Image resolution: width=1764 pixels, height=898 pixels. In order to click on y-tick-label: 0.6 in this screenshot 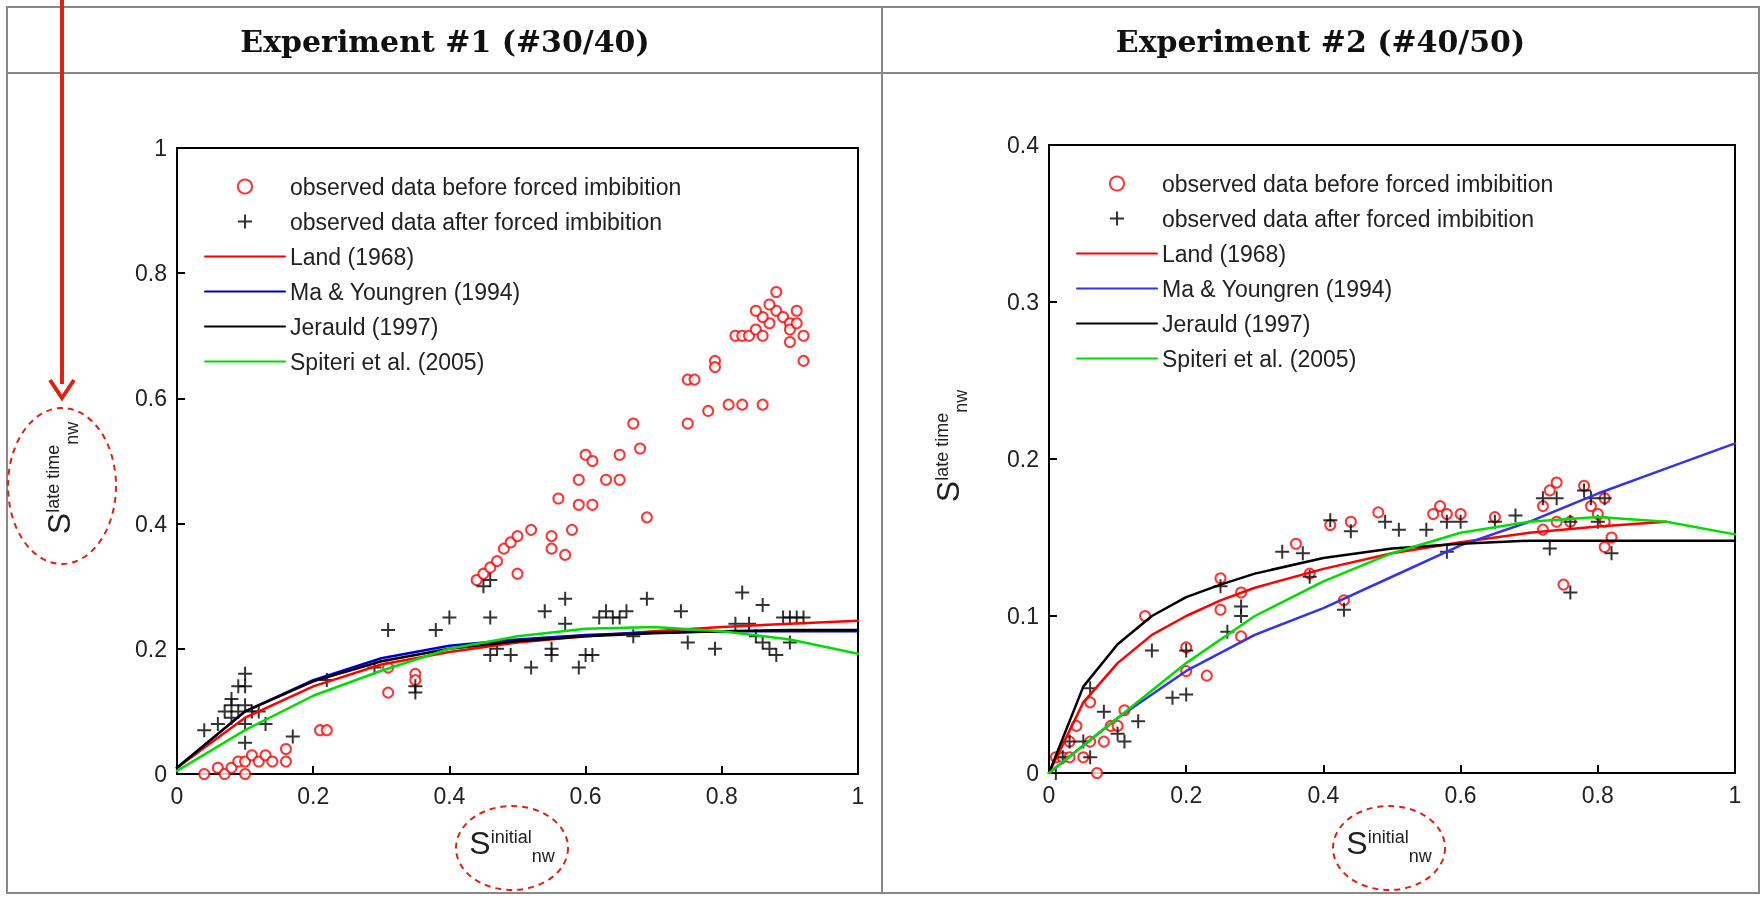, I will do `click(151, 398)`.